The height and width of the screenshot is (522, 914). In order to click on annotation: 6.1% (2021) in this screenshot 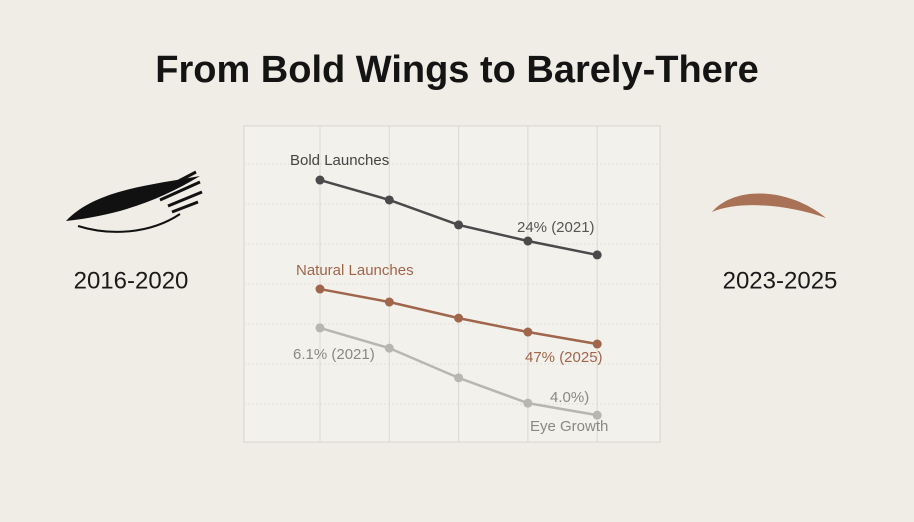, I will do `click(334, 354)`.